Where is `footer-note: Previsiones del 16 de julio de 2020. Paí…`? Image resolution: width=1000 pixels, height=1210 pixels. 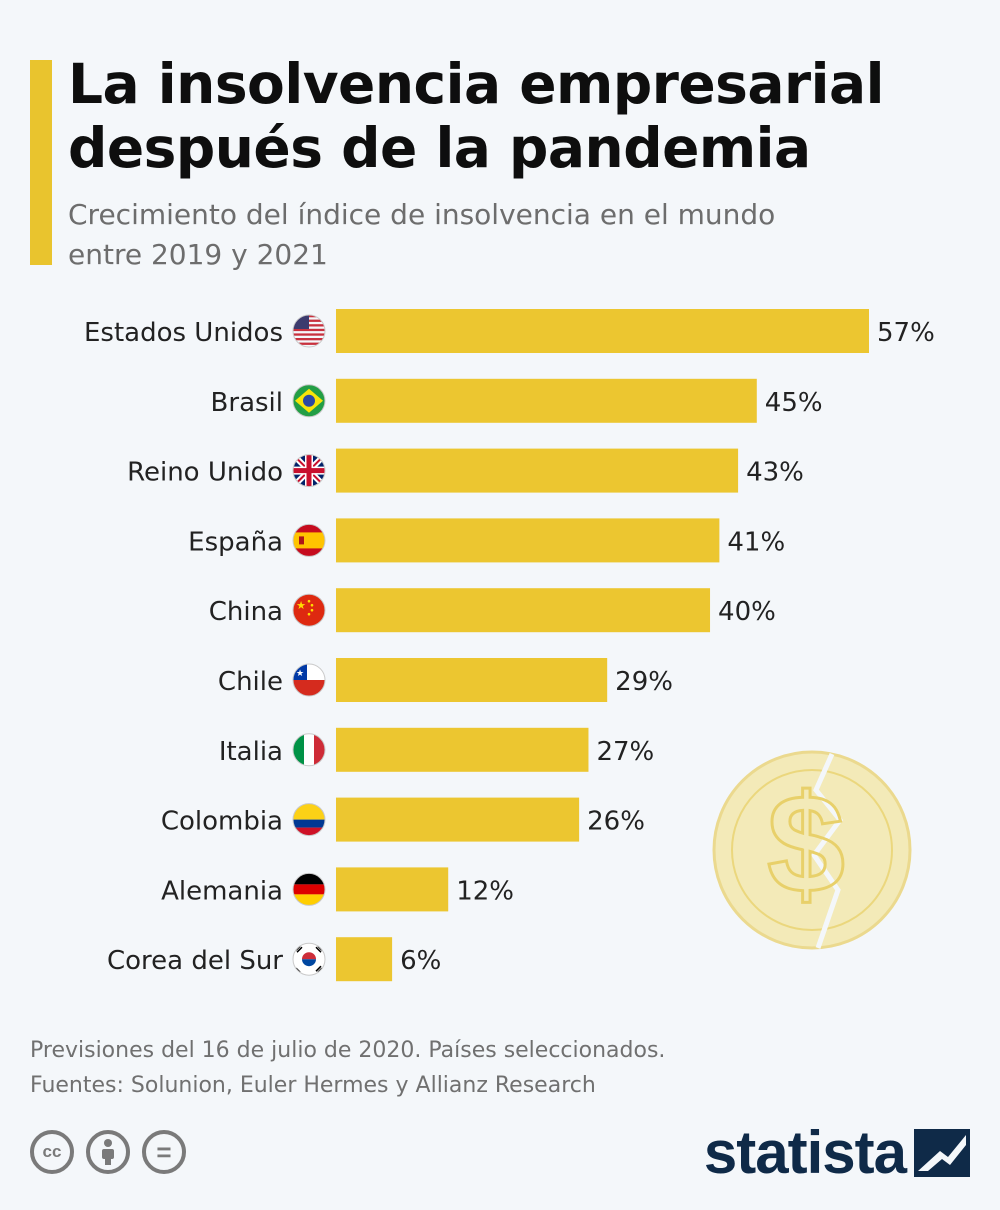 footer-note: Previsiones del 16 de julio de 2020. Paí… is located at coordinates (348, 1050).